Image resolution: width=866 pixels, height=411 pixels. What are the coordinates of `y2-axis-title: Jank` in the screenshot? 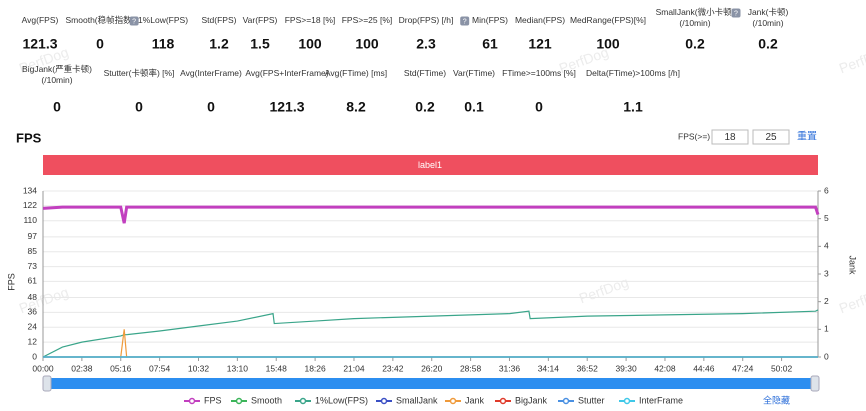 It's located at (853, 265).